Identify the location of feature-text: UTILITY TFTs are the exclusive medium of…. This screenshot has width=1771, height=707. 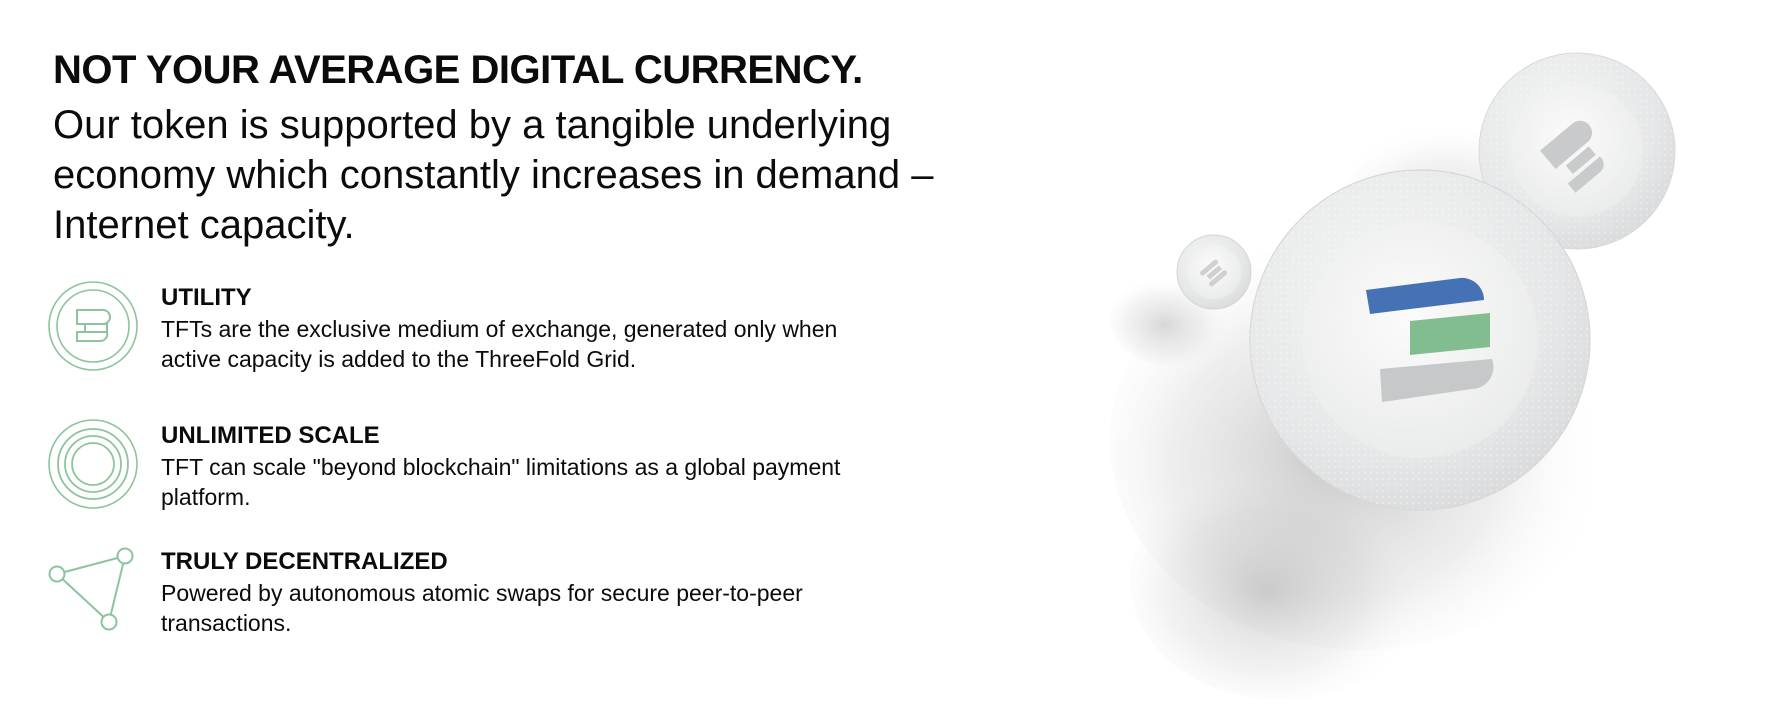
(531, 329).